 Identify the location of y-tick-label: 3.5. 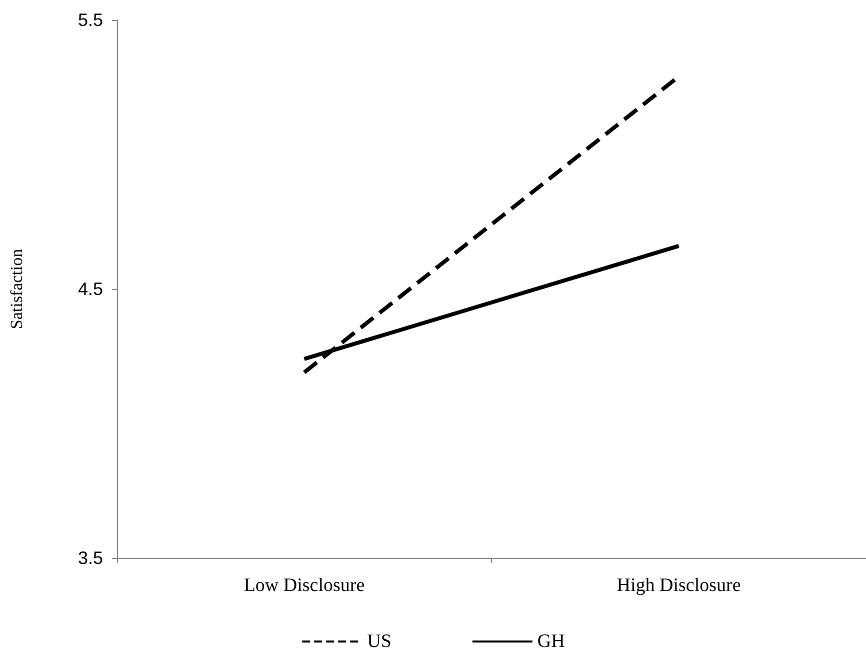
(90, 558).